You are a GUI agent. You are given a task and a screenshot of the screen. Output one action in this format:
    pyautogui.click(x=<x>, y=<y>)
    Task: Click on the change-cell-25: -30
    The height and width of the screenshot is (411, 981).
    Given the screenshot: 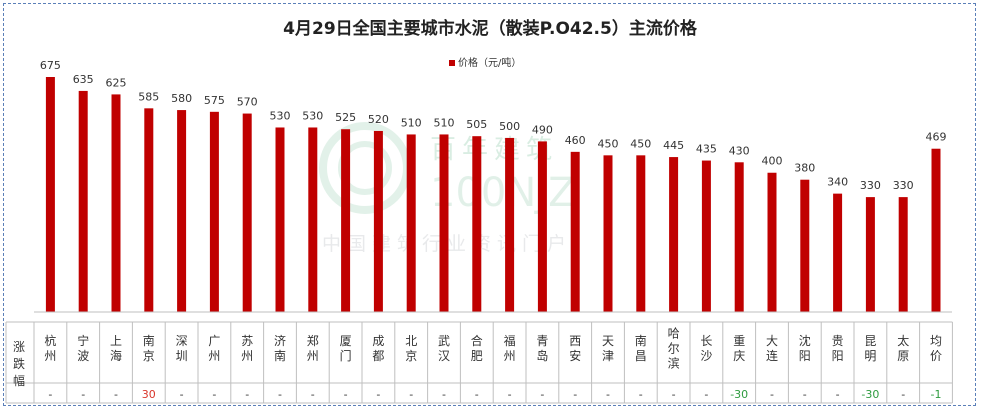 What is the action you would take?
    pyautogui.click(x=870, y=394)
    